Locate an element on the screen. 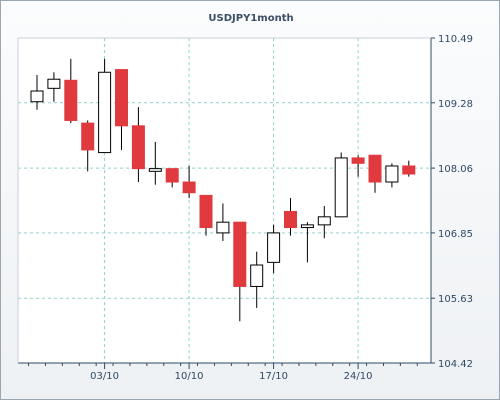  x-tick-label: 03/10 is located at coordinates (104, 376).